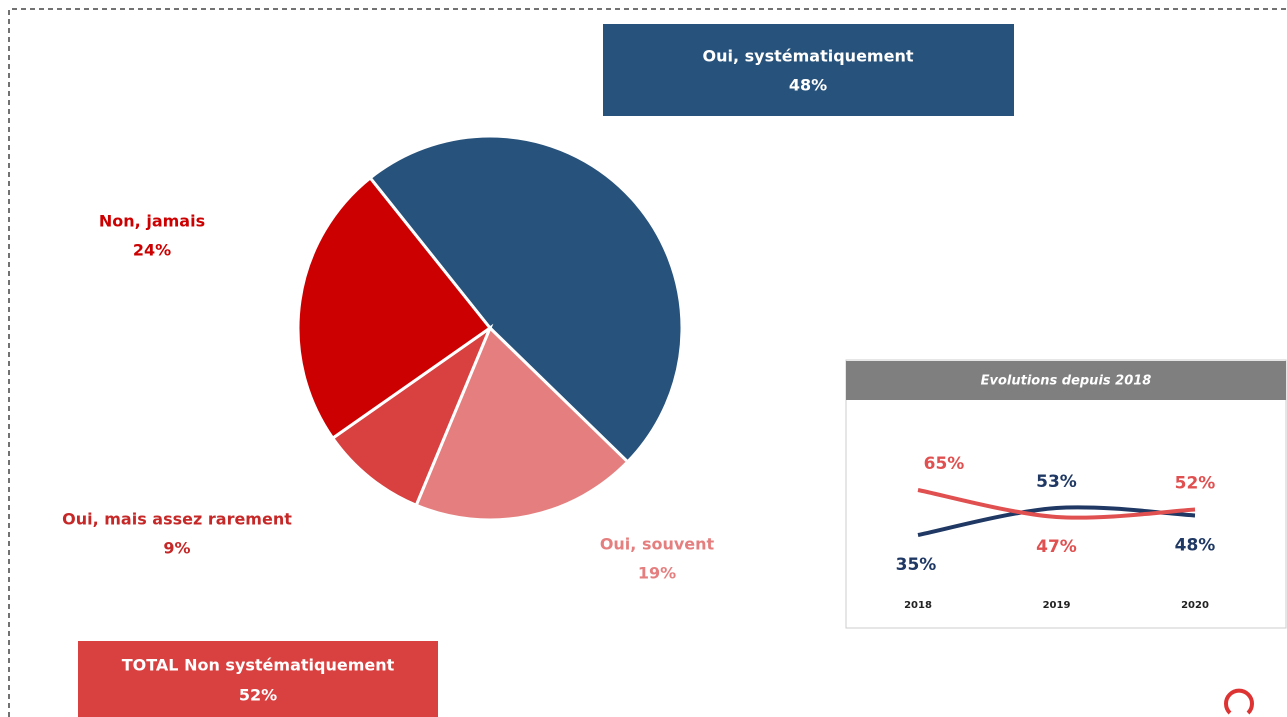 The width and height of the screenshot is (1287, 717). I want to click on total-label: TOTAL Non systématiquement, so click(258, 665).